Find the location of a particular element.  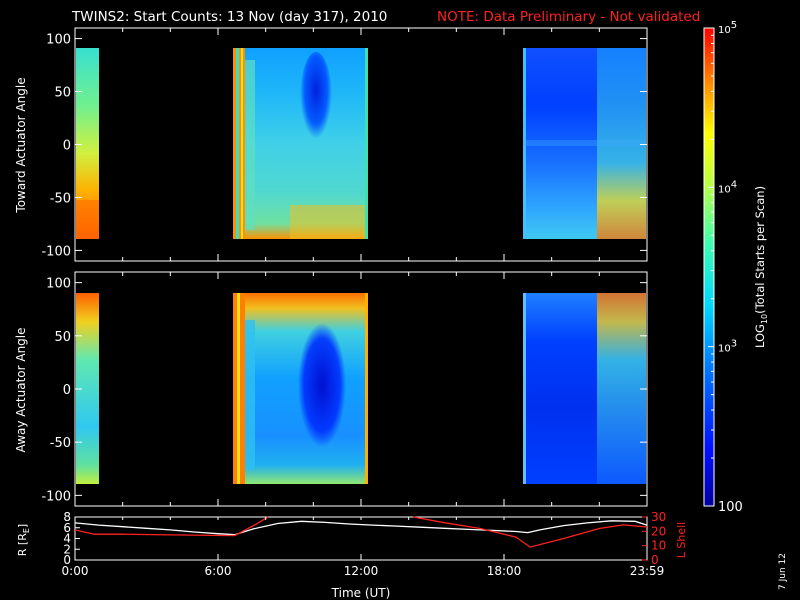

y-tick-label: 2 is located at coordinates (67, 549).